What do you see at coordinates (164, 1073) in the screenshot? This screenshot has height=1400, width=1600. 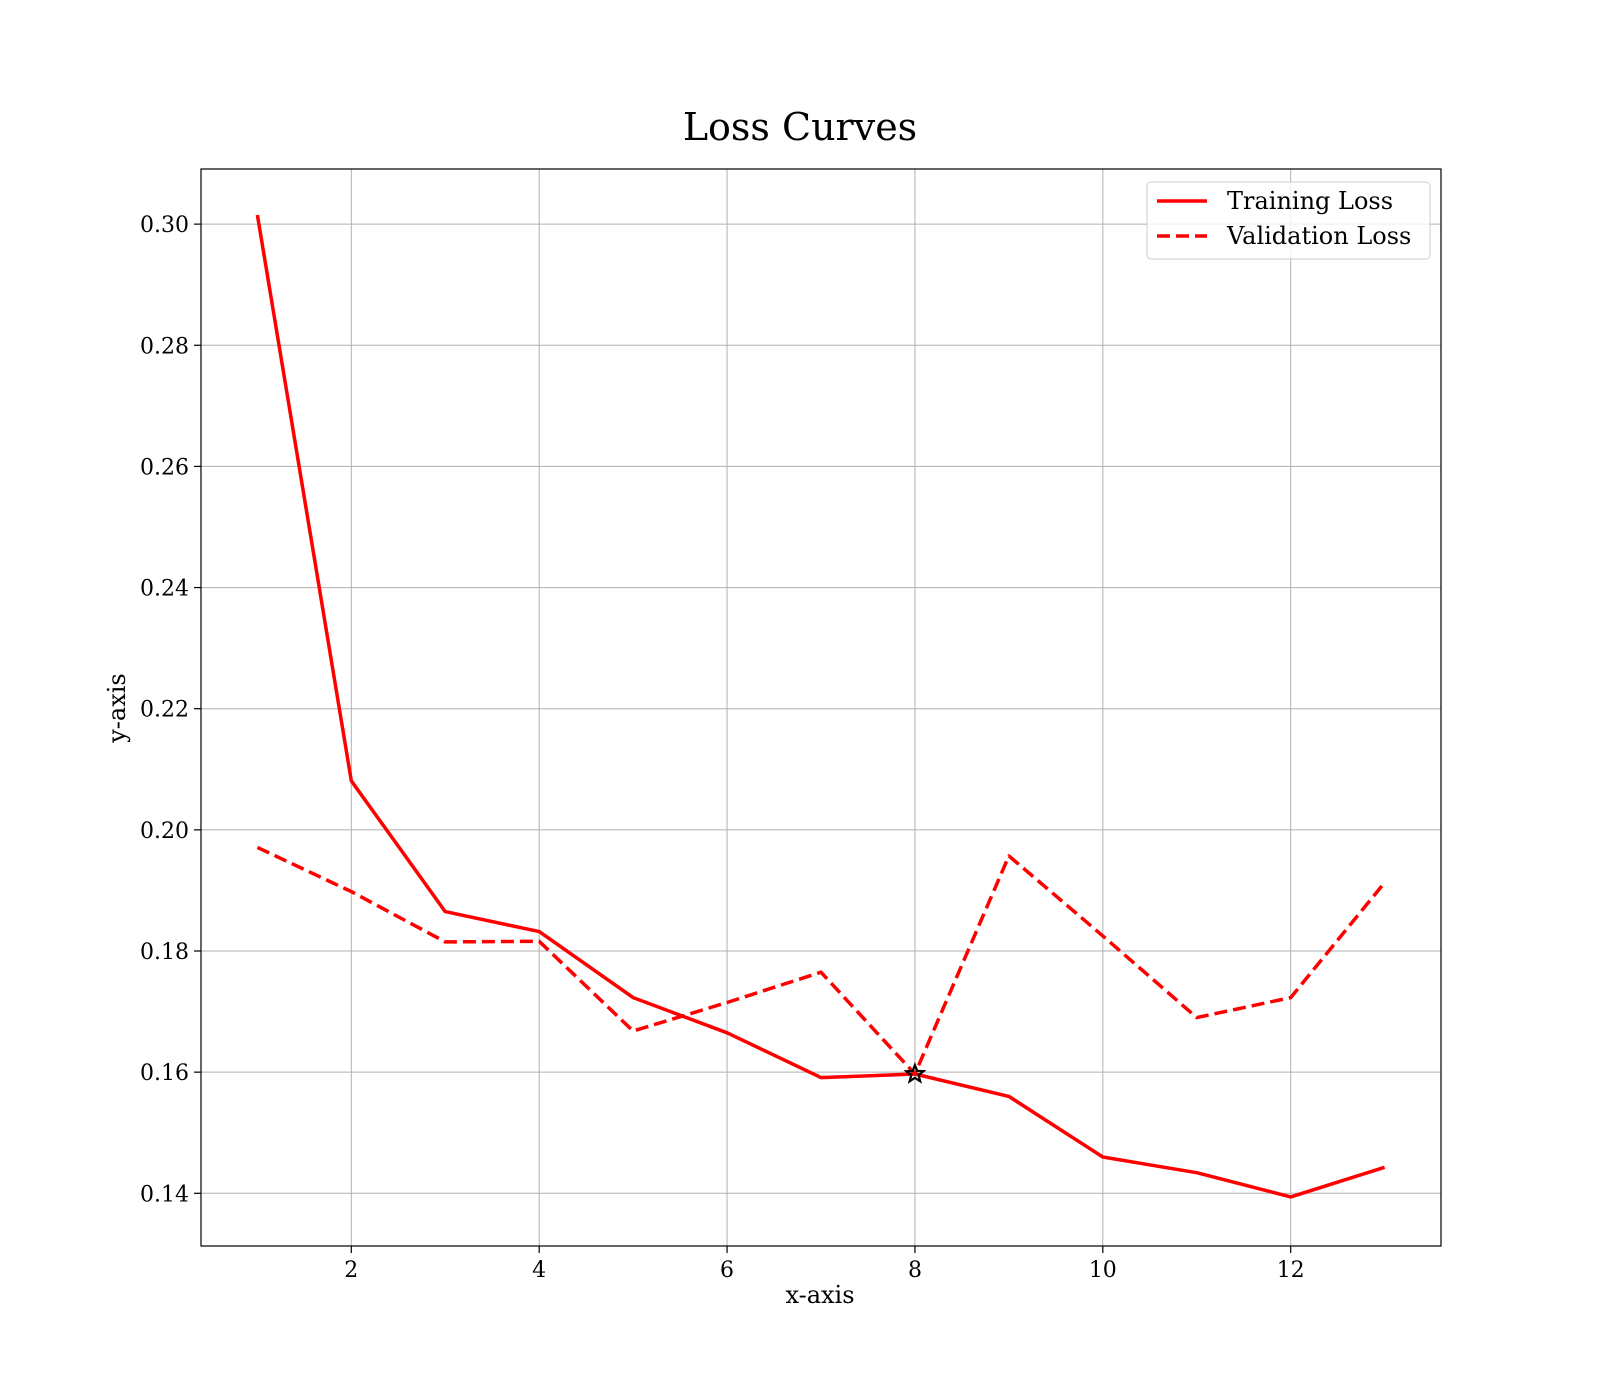 I see `y-tick-label: 0.16` at bounding box center [164, 1073].